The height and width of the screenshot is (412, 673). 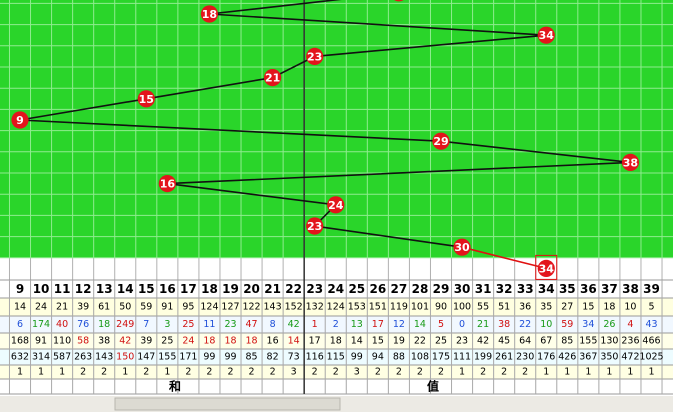 I want to click on column-number: 22, so click(x=293, y=289).